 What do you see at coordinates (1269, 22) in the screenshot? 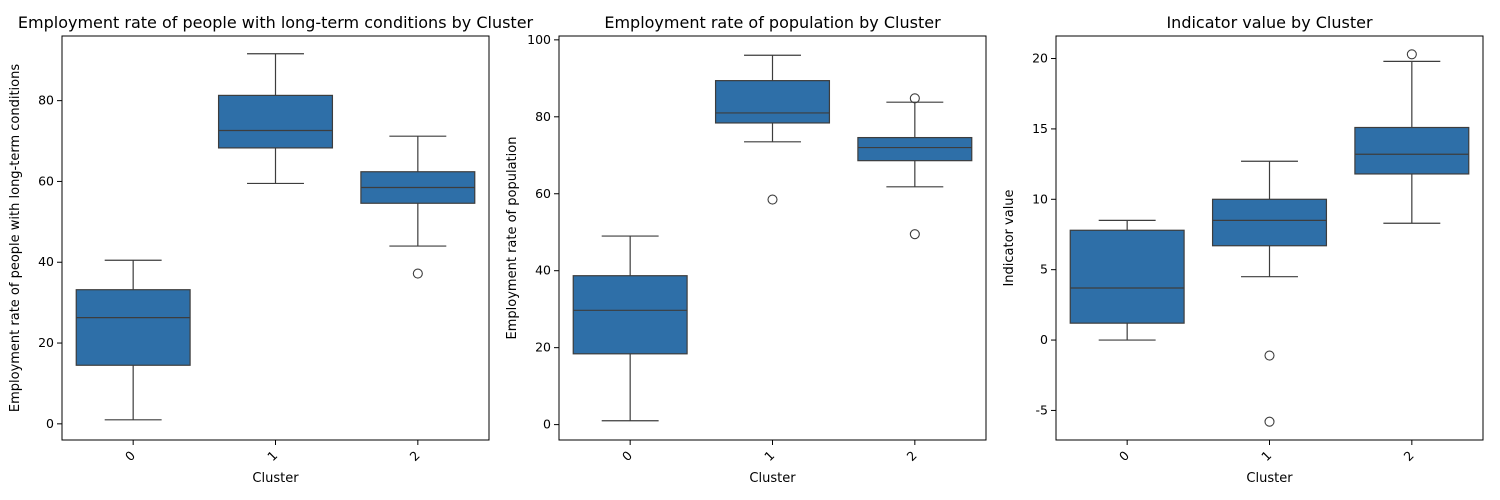
I see `chart-title: Indicator value by Cluster` at bounding box center [1269, 22].